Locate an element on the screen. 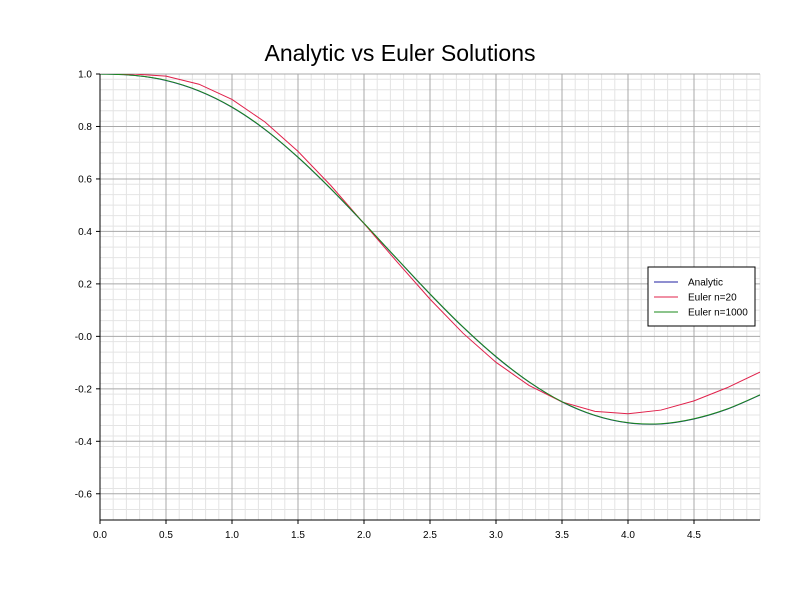 This screenshot has height=600, width=800. legend-label: Euler n=1000 is located at coordinates (718, 313).